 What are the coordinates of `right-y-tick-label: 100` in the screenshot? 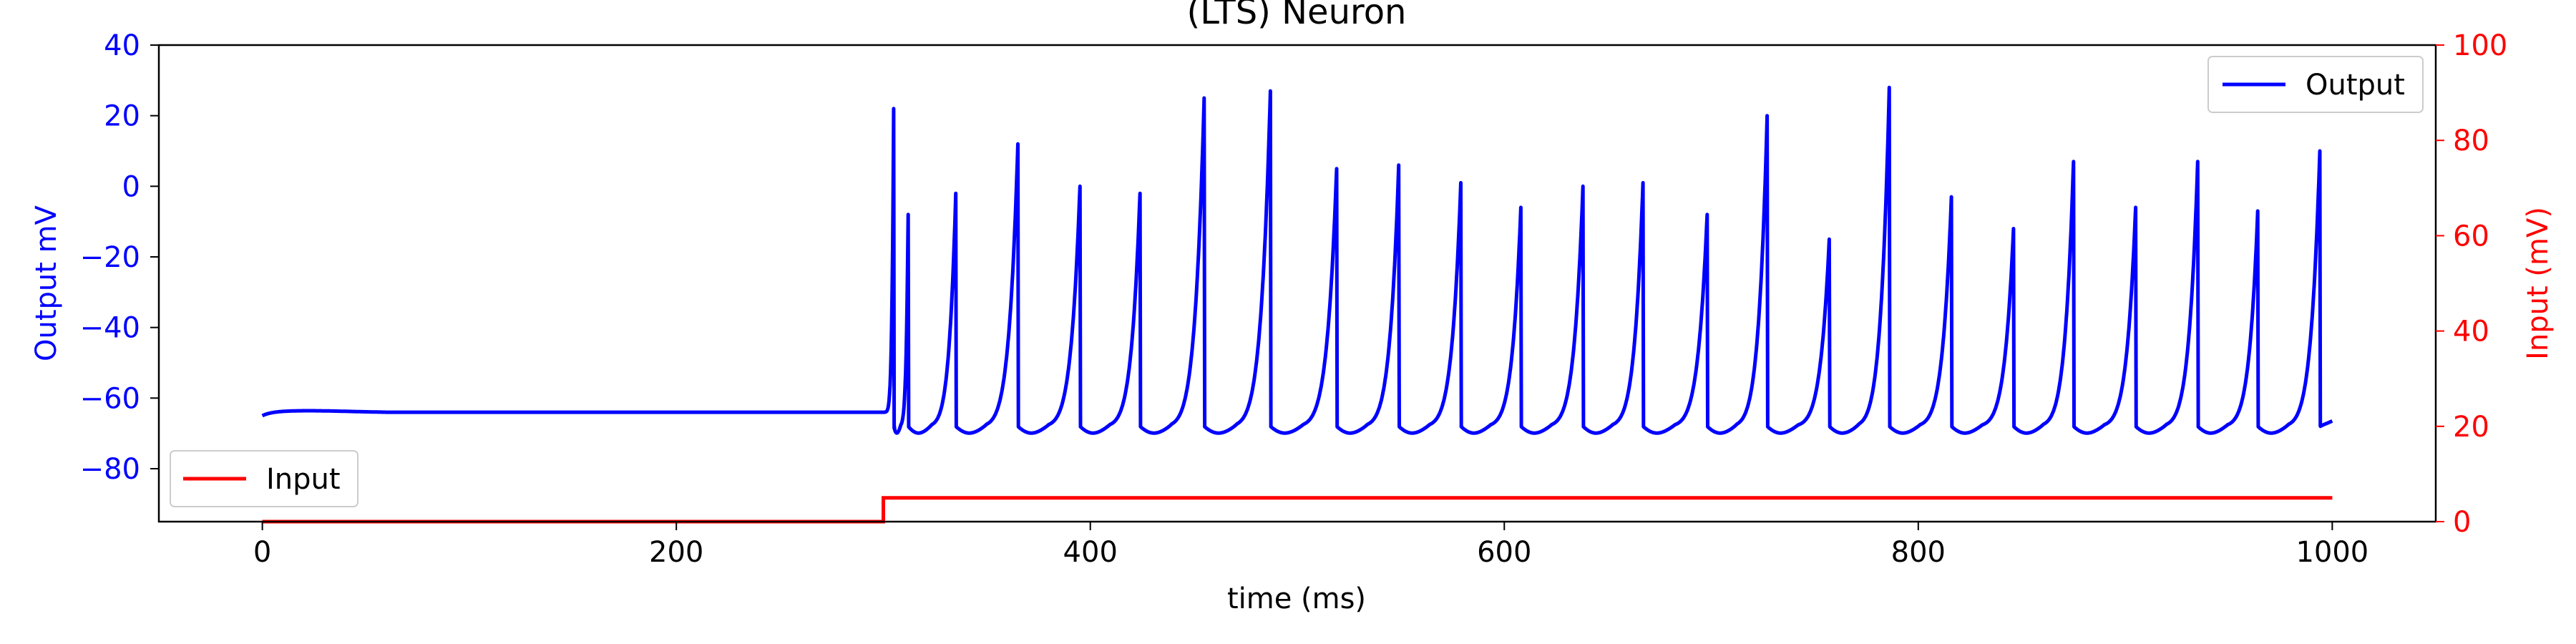 It's located at (2480, 45).